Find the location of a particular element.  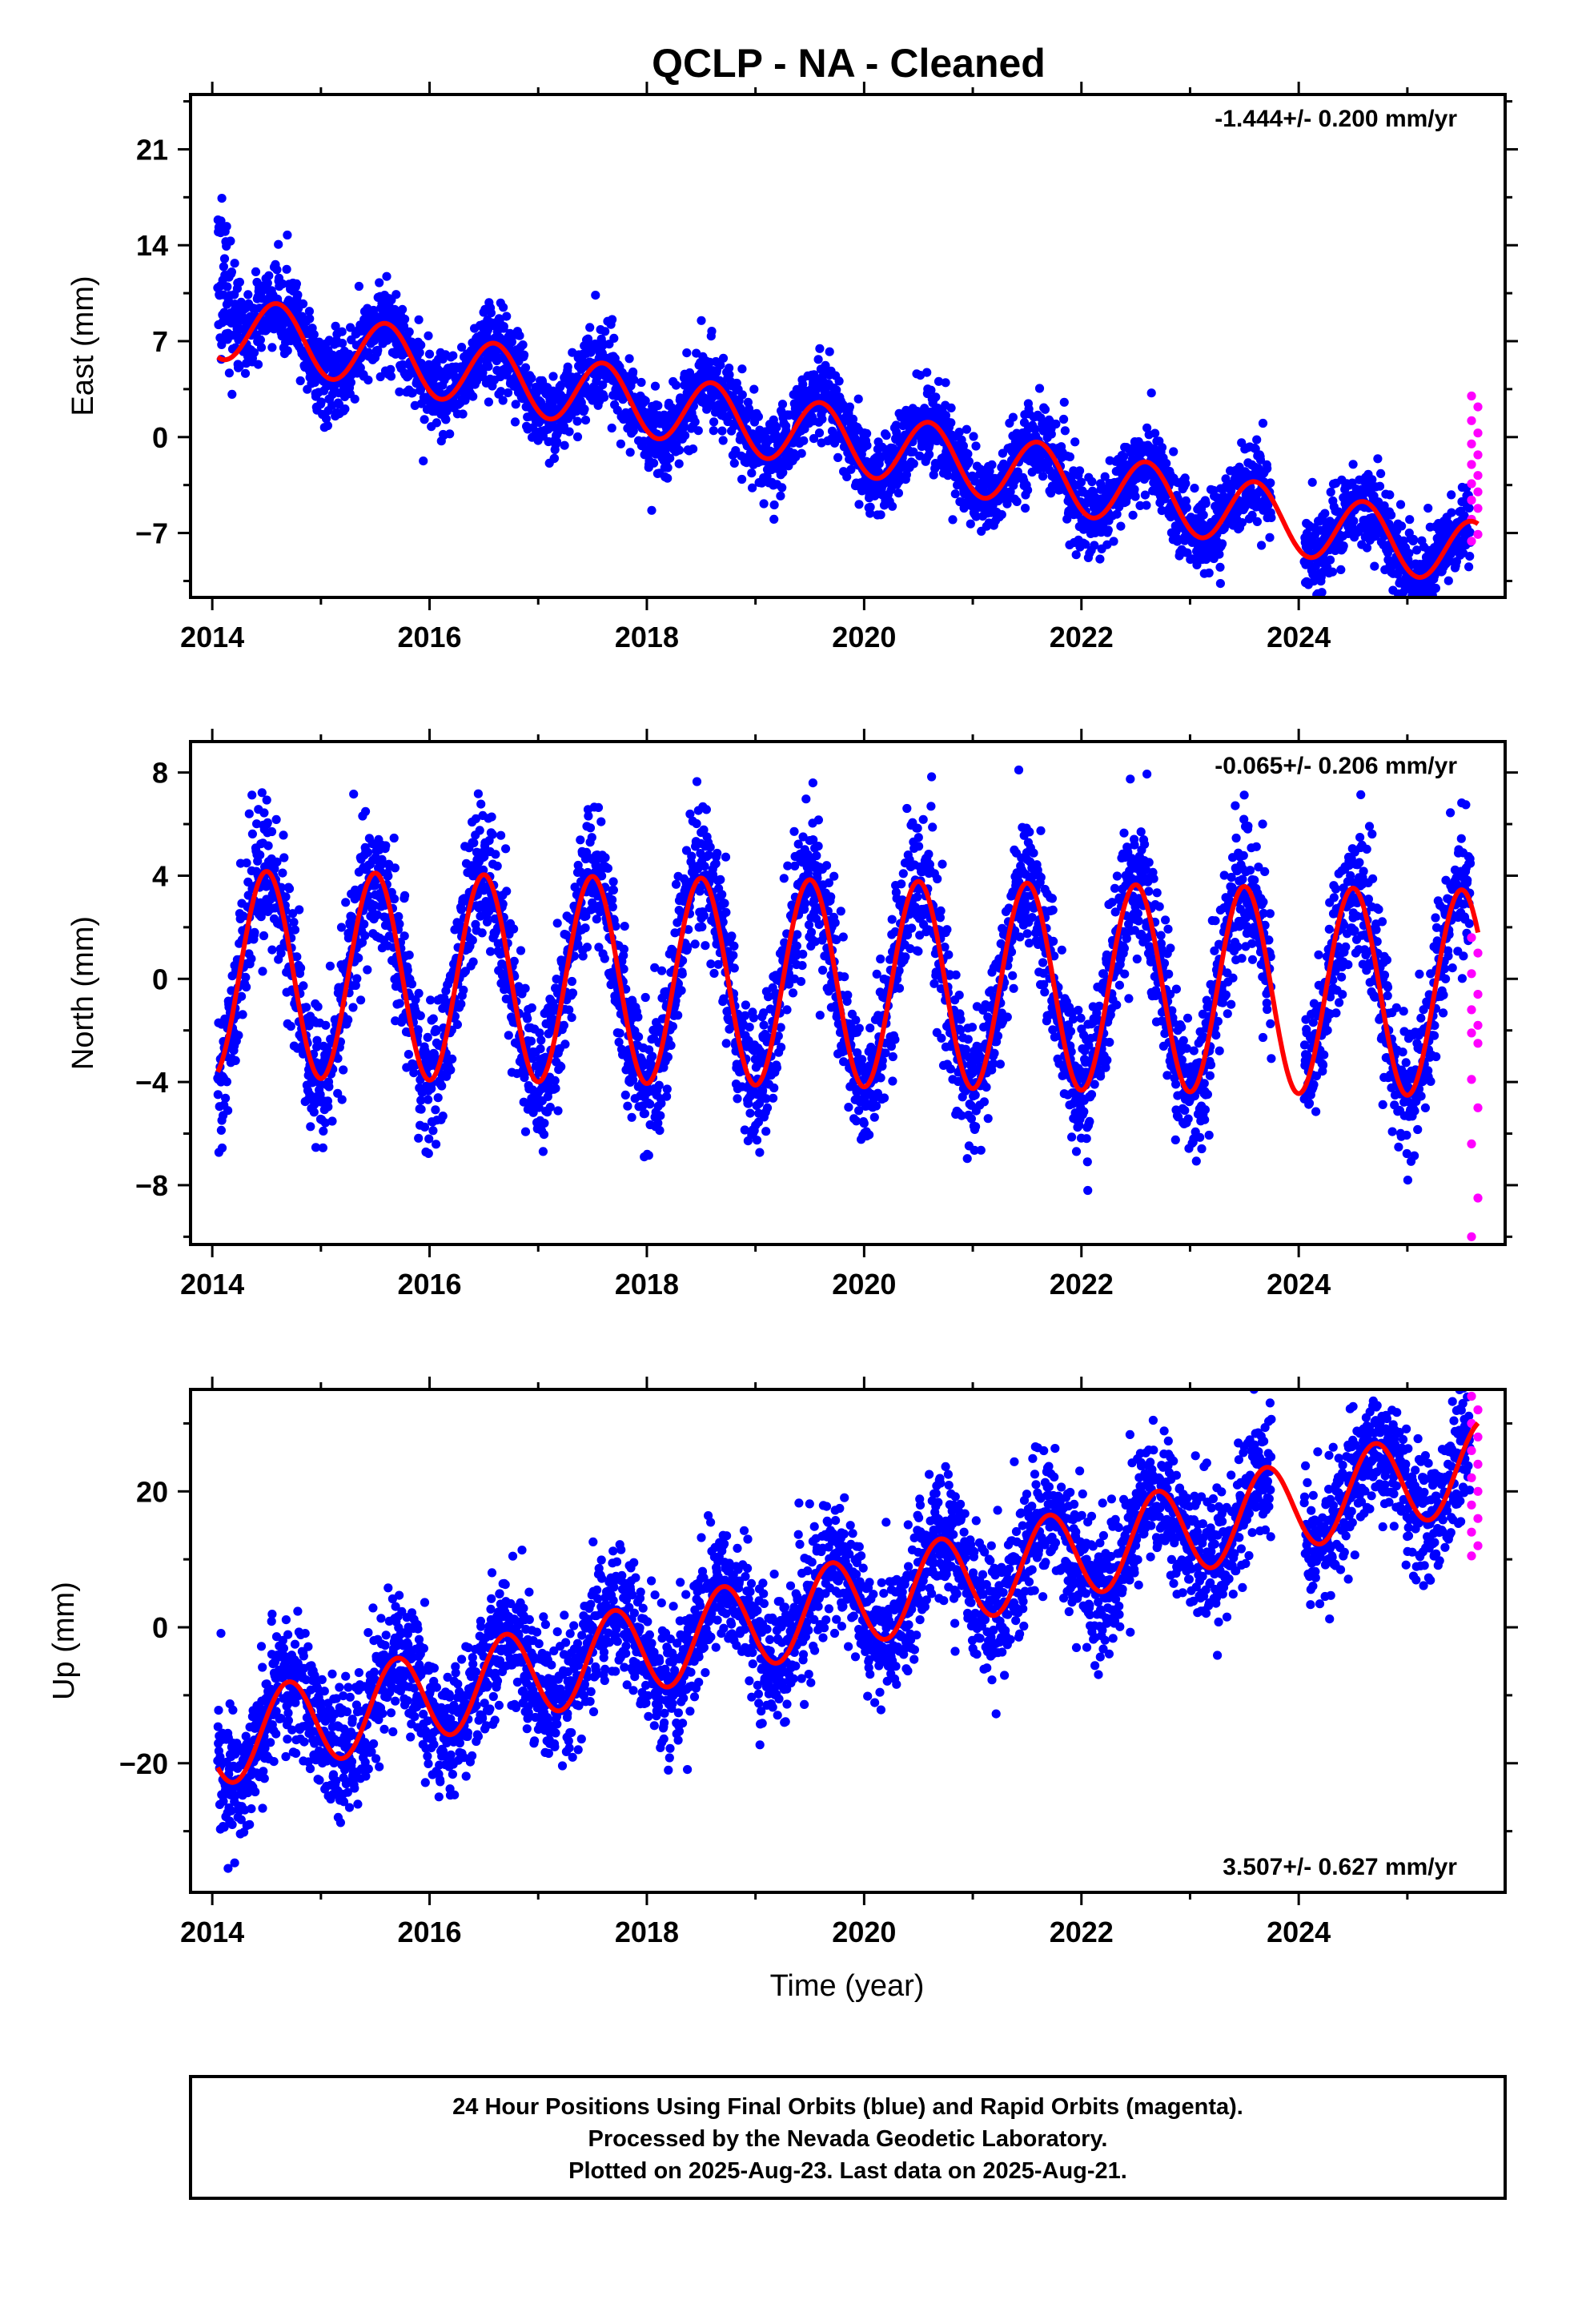

y-tick-label: 0 is located at coordinates (160, 437).